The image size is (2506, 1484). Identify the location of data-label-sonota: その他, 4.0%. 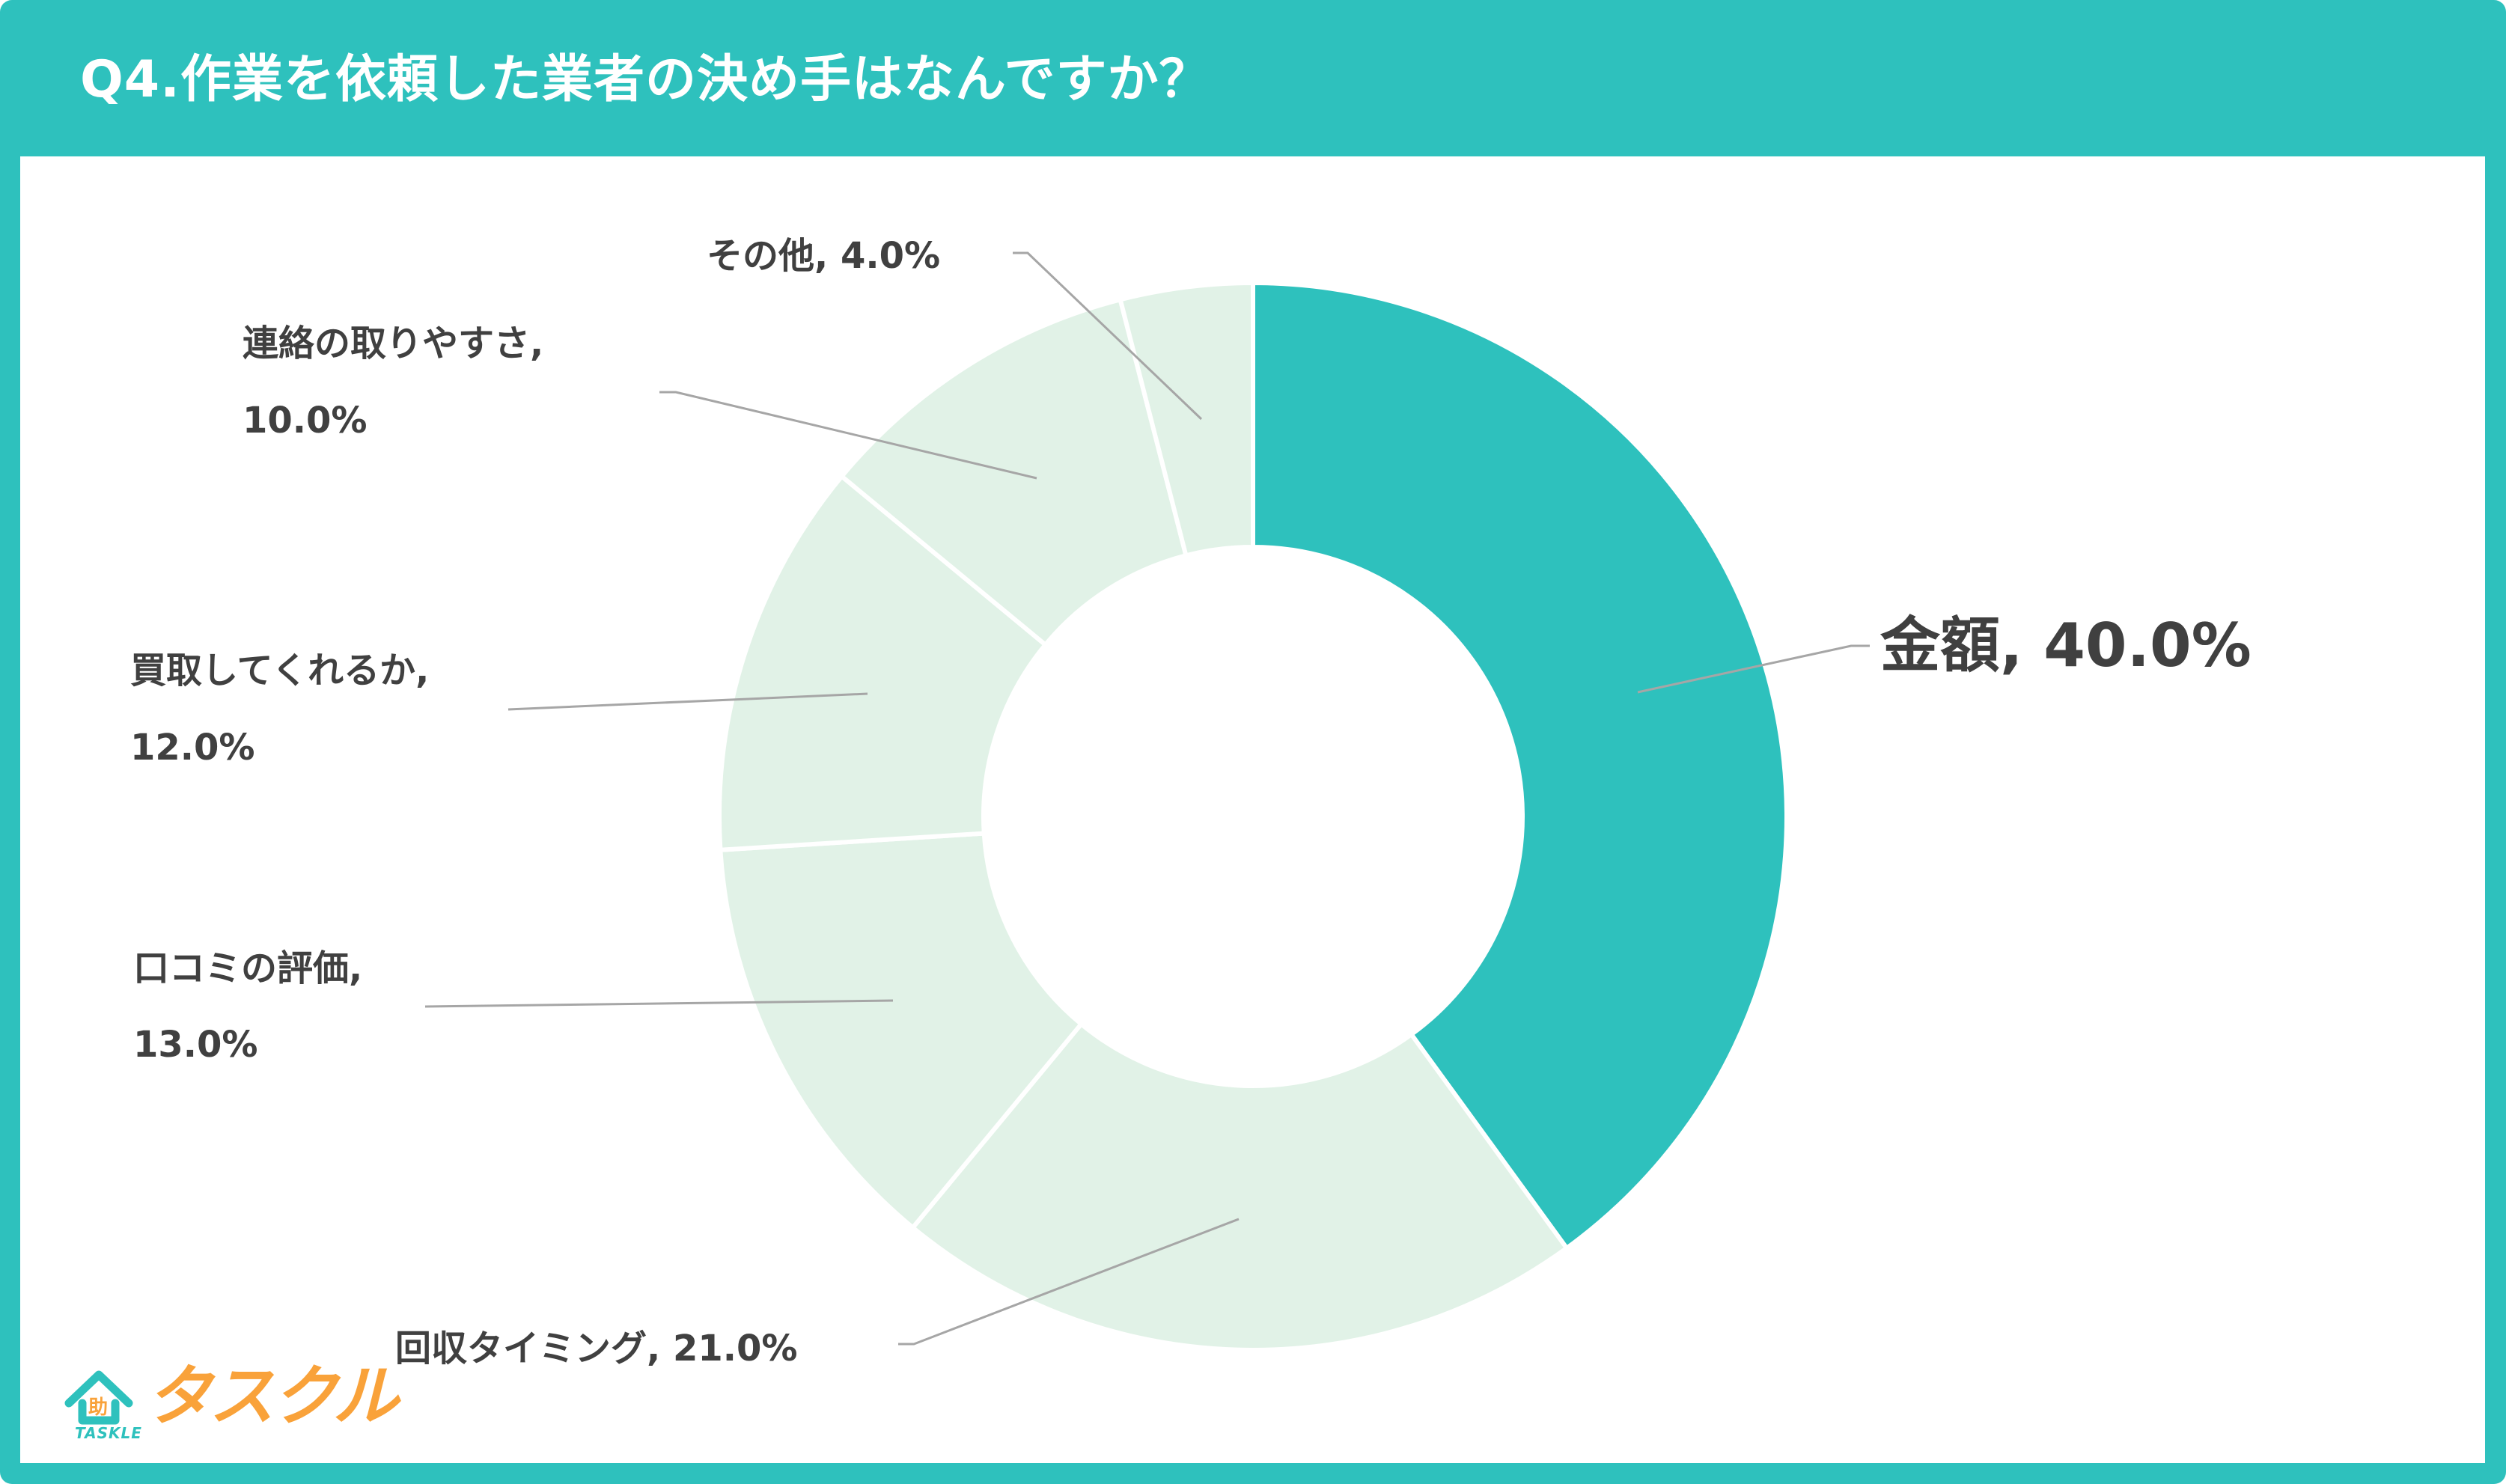
(824, 256).